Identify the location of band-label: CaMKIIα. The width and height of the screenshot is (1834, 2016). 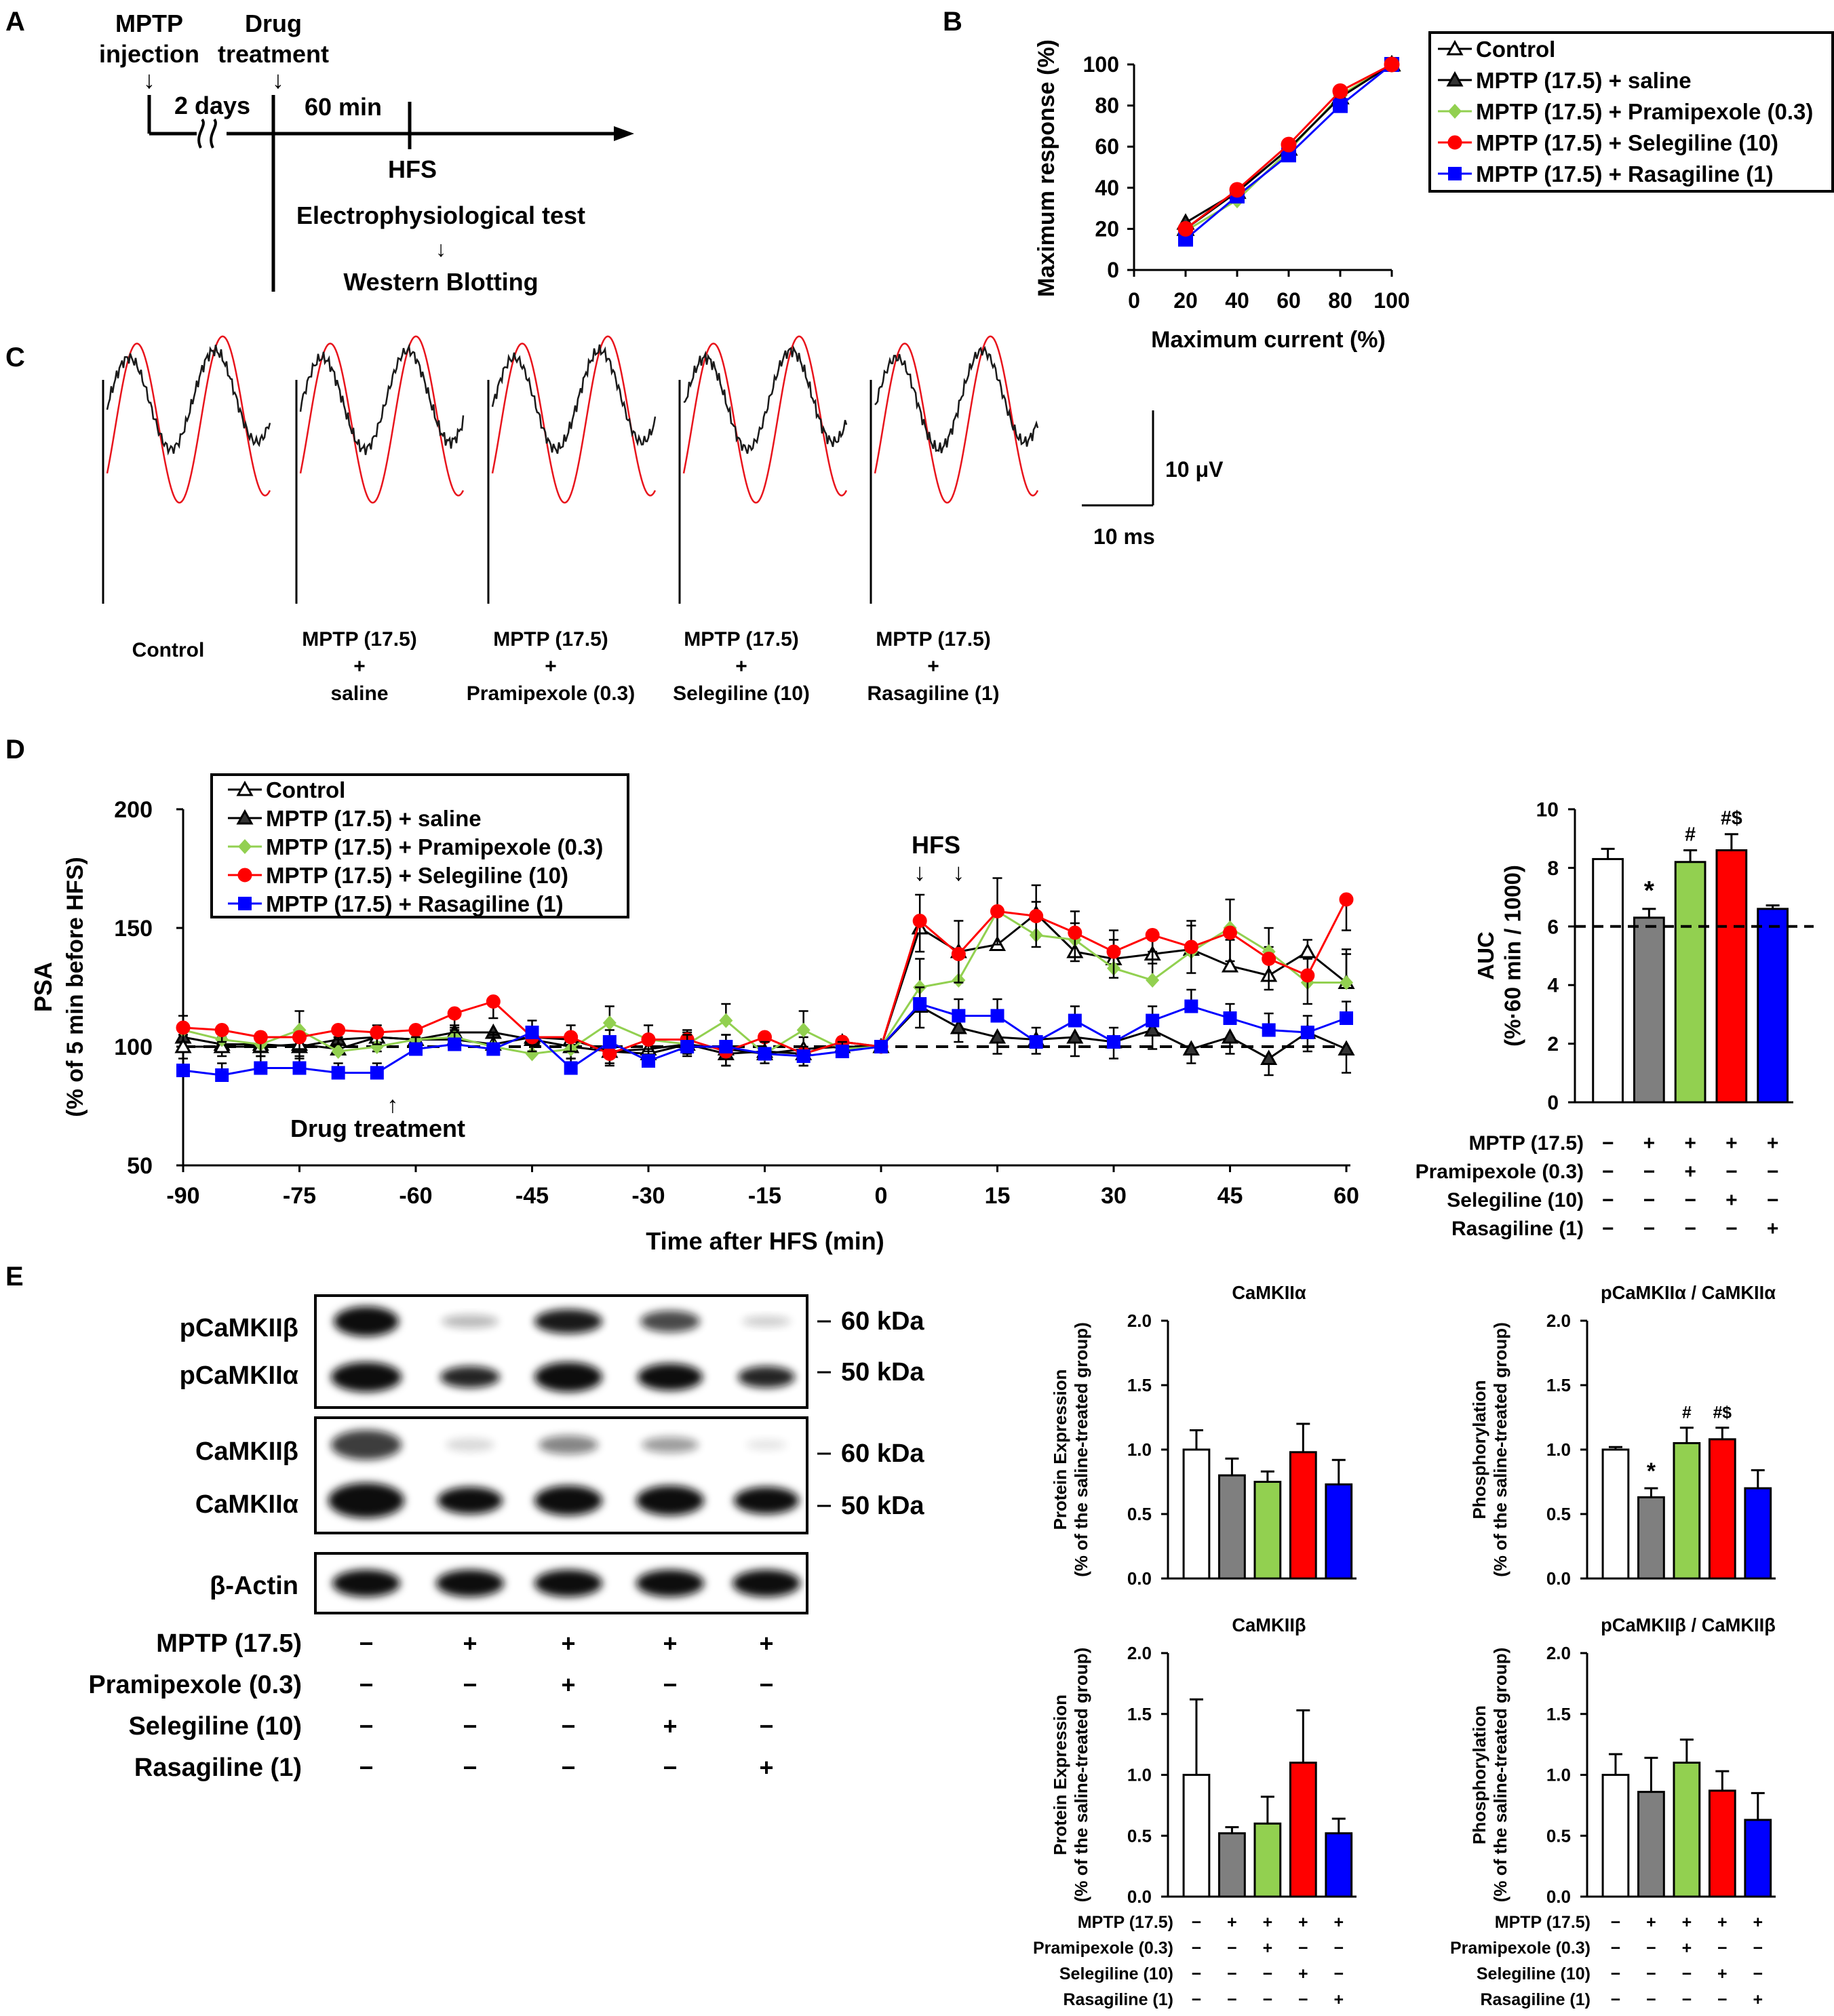
(247, 1504).